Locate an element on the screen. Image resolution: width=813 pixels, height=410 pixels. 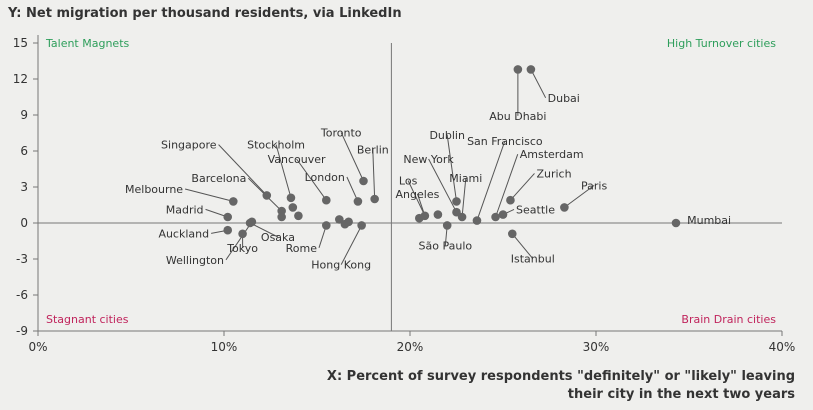
y-tick-label: 3 is located at coordinates (24, 187).